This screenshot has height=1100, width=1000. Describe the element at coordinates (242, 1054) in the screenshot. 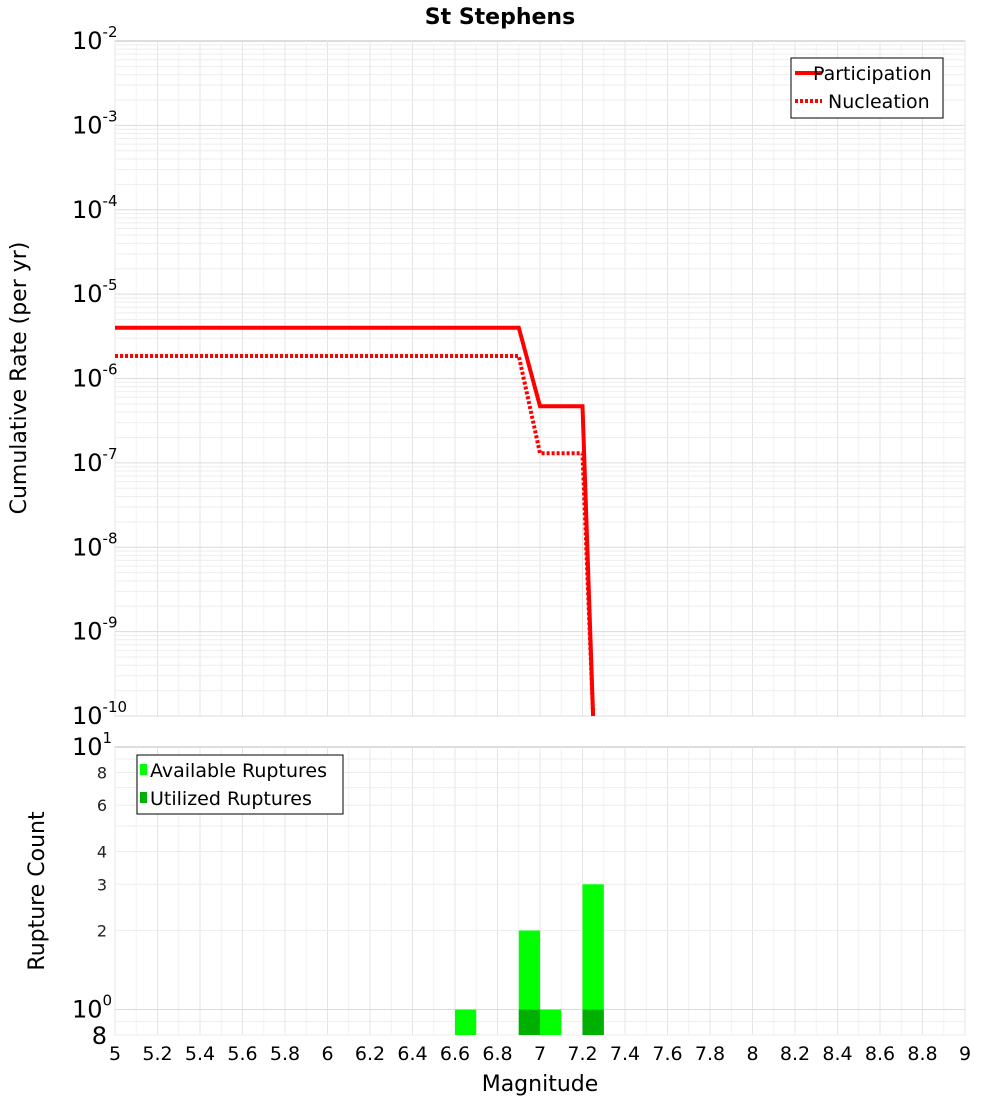

I see `x-tick-label: 5.6` at that location.